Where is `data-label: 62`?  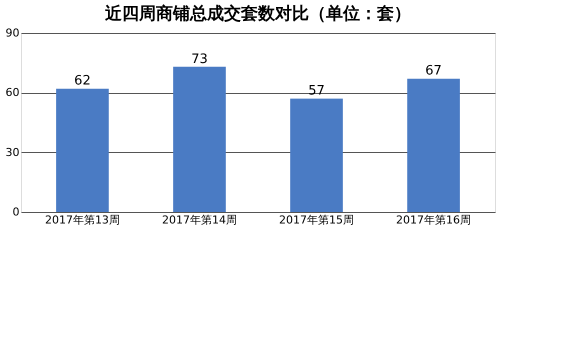
data-label: 62 is located at coordinates (82, 81).